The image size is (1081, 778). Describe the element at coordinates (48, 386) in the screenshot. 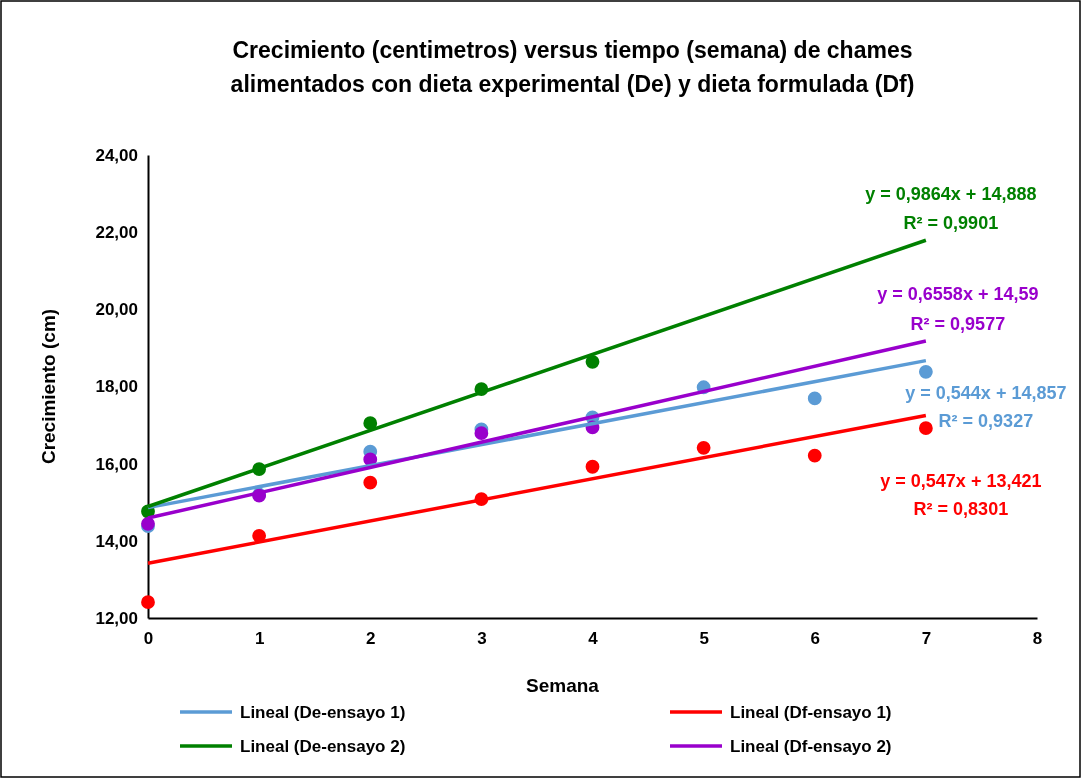

I see `y-axis-title: Crecimiento (cm)` at that location.